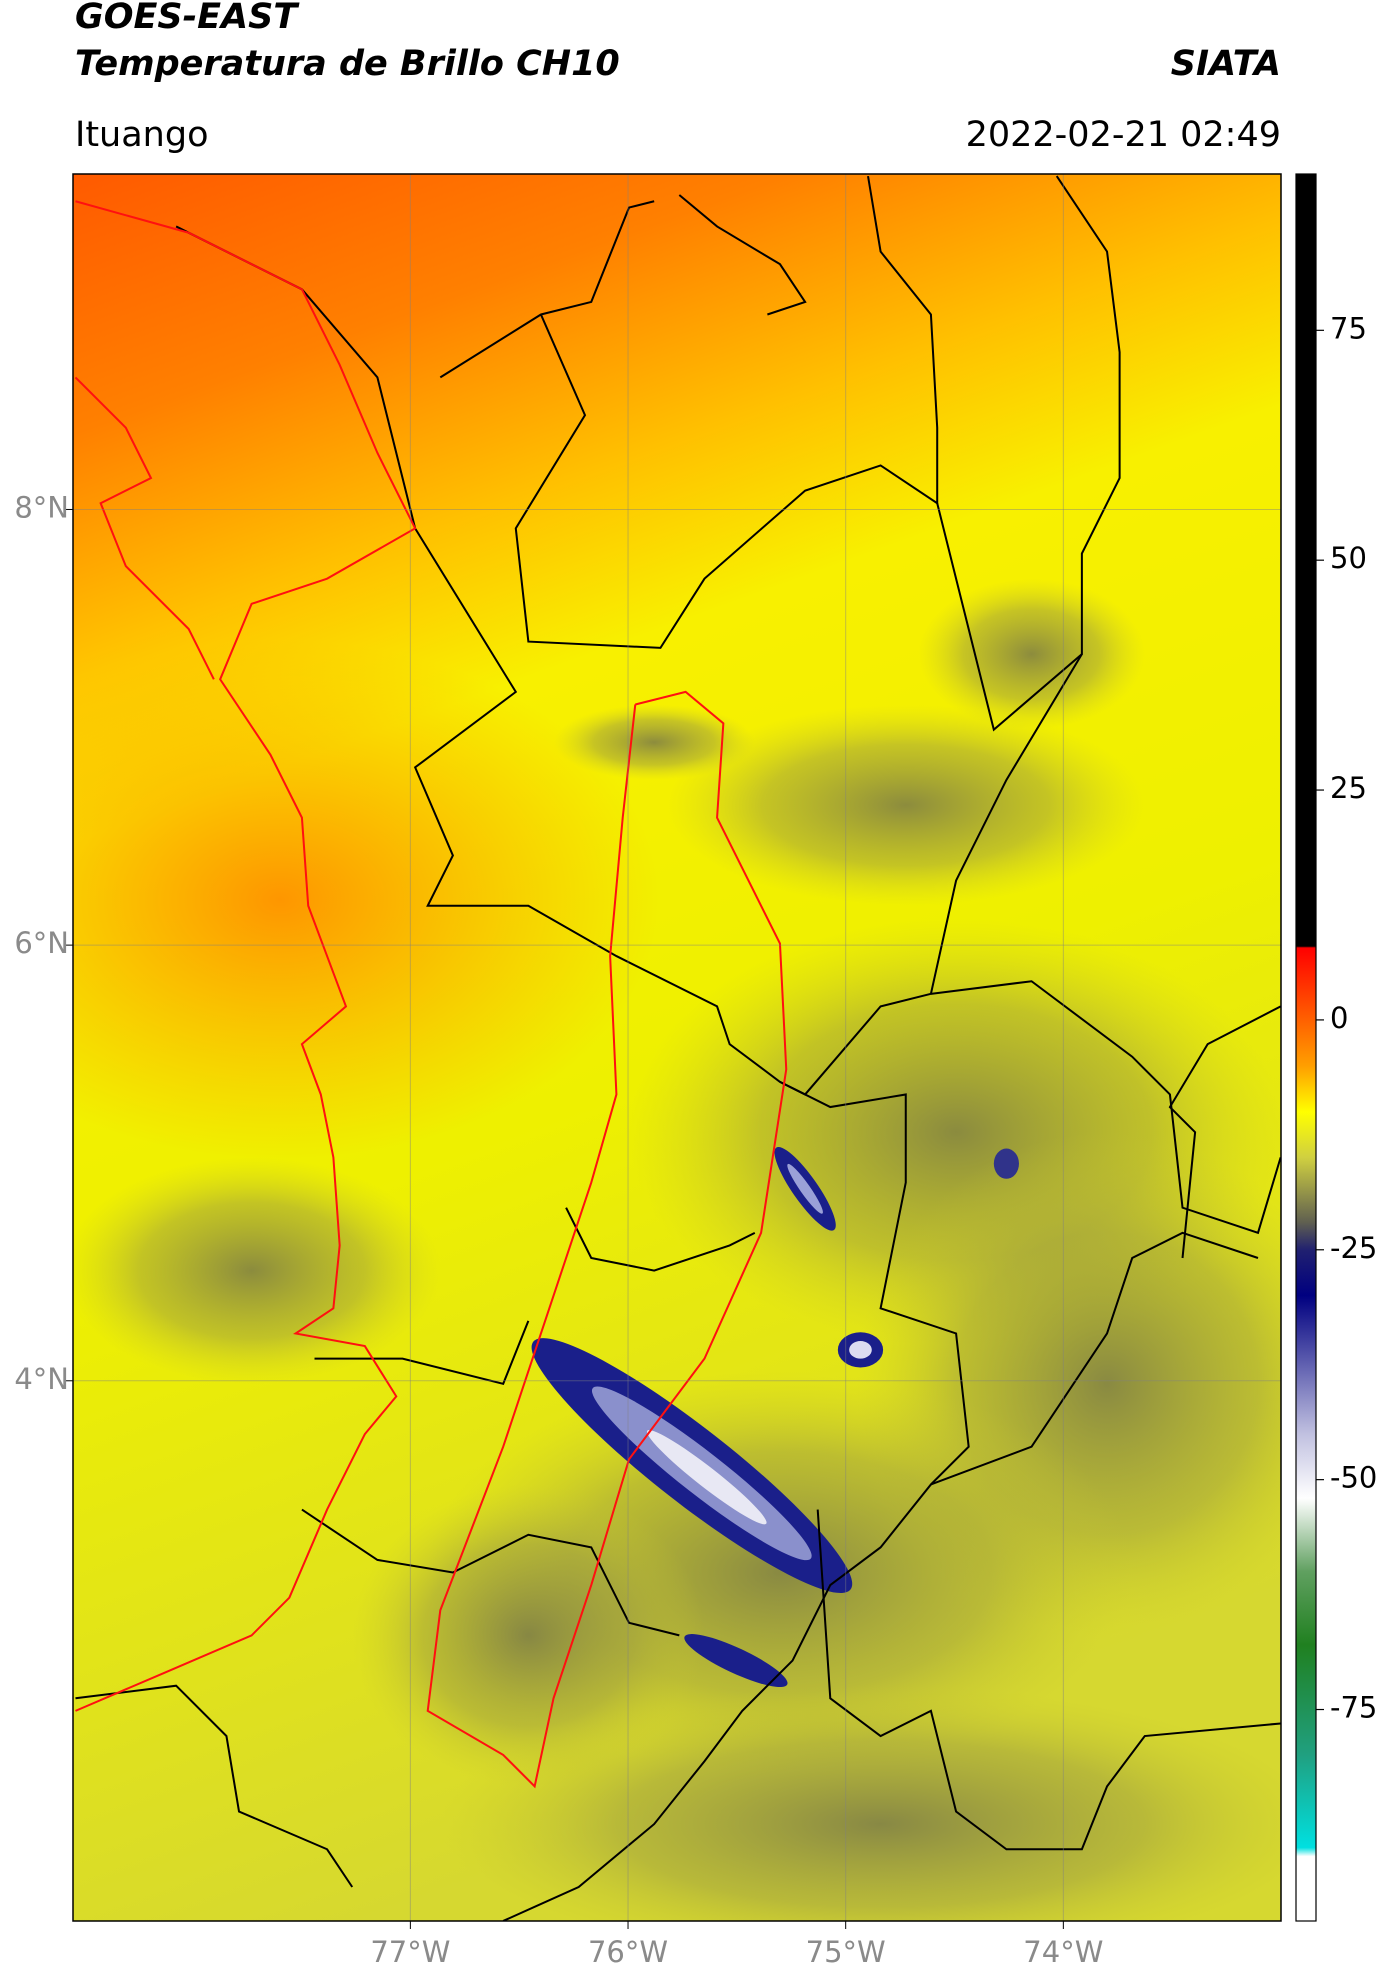 The height and width of the screenshot is (1985, 1384). What do you see at coordinates (1226, 64) in the screenshot?
I see `source: SIATA` at bounding box center [1226, 64].